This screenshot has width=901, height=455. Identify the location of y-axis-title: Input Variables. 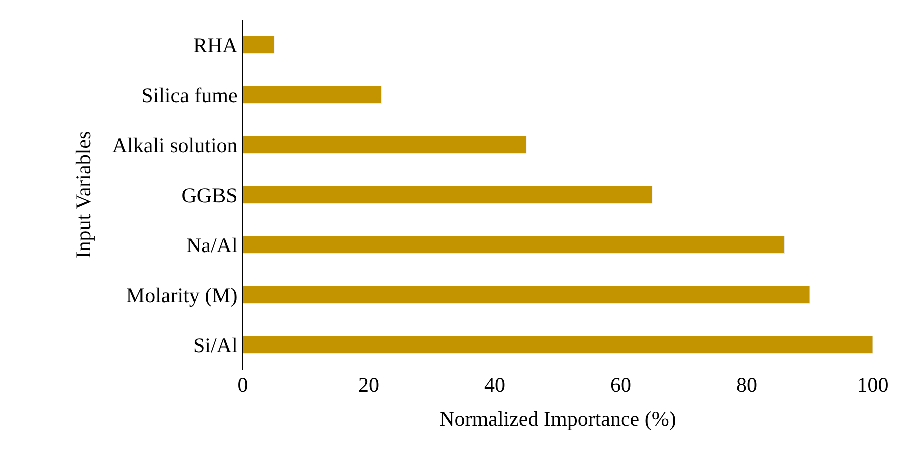
(84, 195).